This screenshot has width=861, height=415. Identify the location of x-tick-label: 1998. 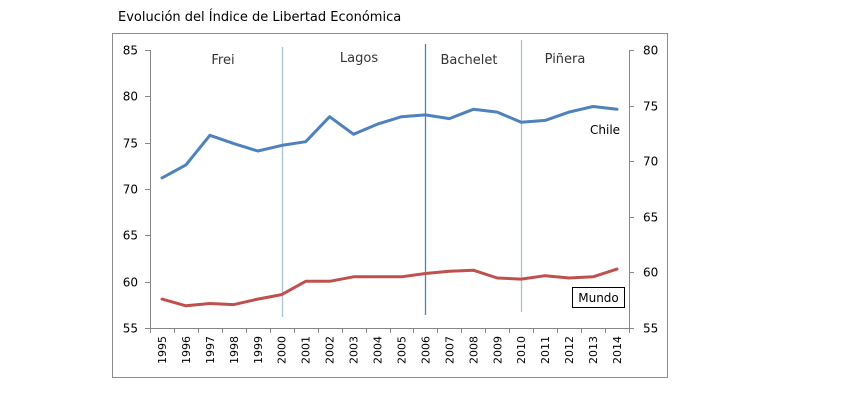
(234, 350).